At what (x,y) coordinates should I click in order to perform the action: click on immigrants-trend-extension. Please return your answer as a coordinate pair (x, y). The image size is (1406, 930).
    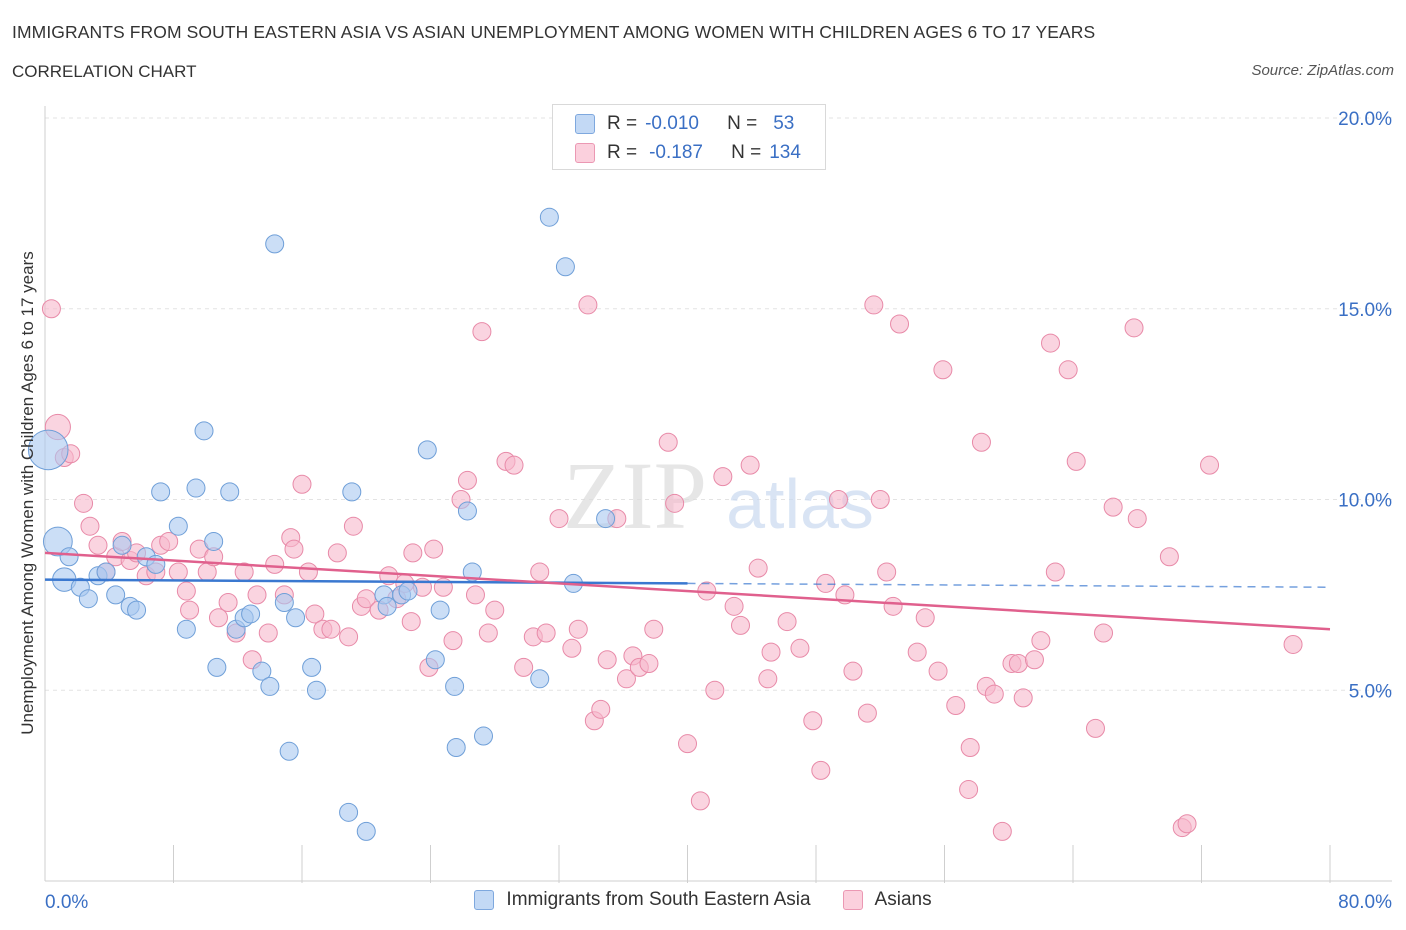
    Looking at the image, I should click on (1009, 585).